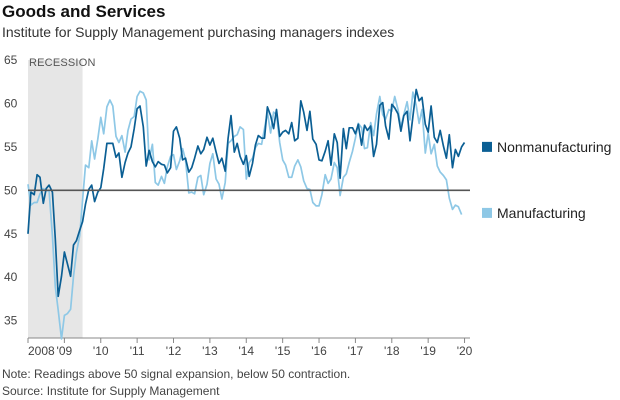 Image resolution: width=620 pixels, height=400 pixels. Describe the element at coordinates (62, 63) in the screenshot. I see `recession-label: RECESSION` at that location.